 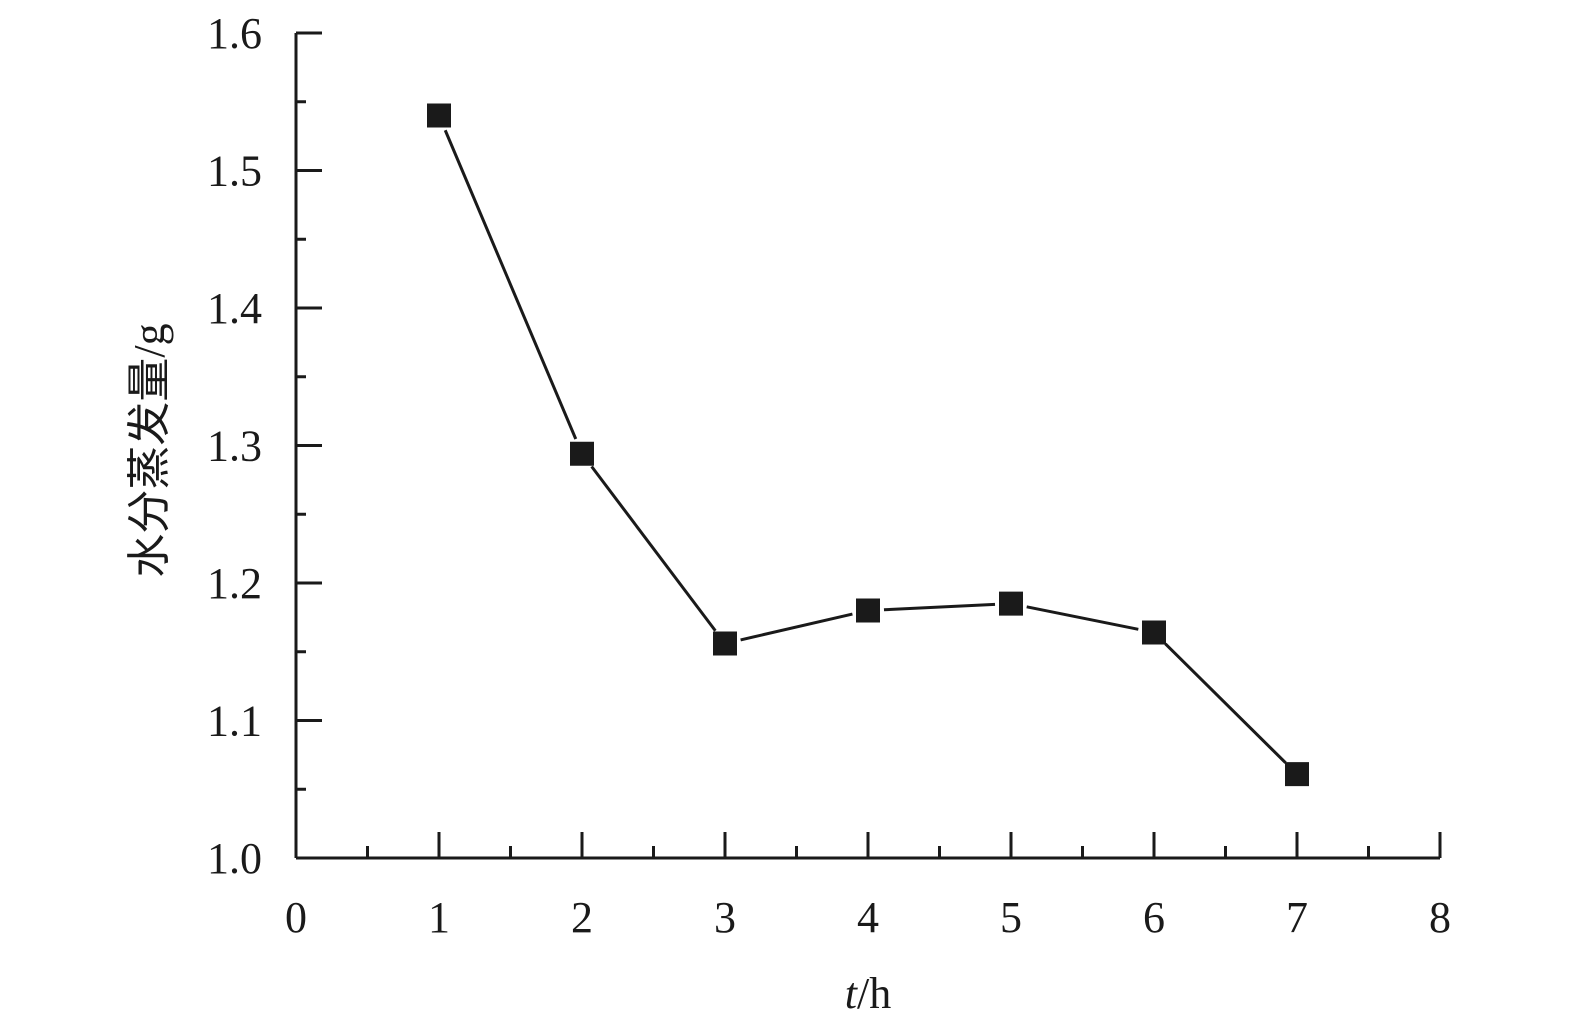 I want to click on y-axis-ticks: 1.0 1.1 1.2 1.3 1.4 1.5 1.6, so click(x=264, y=446).